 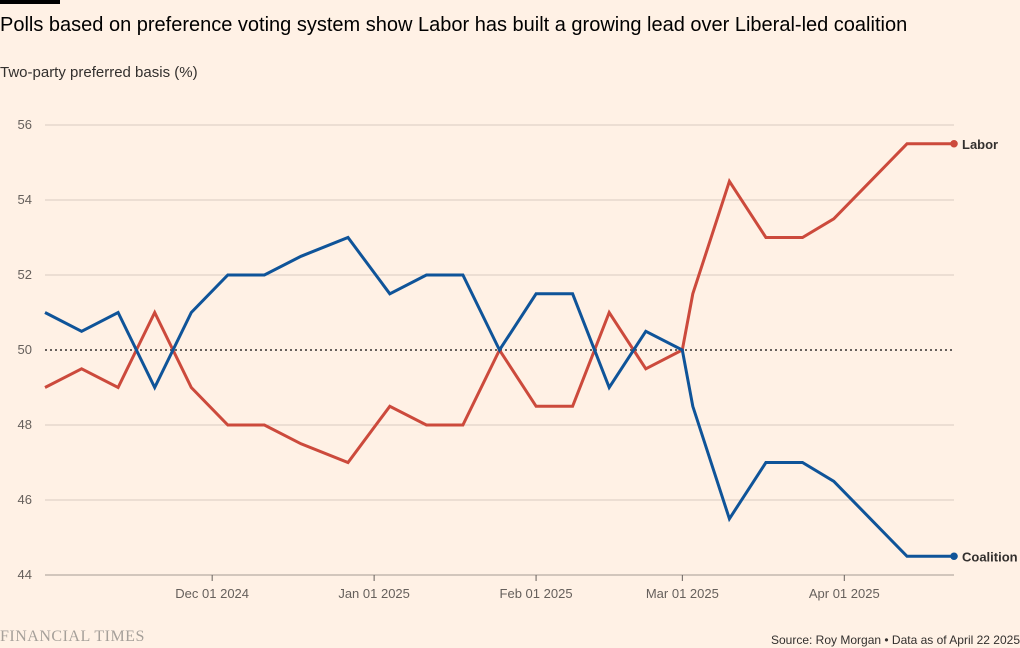 What do you see at coordinates (844, 593) in the screenshot?
I see `x-tick-label-4: Apr 01 2025` at bounding box center [844, 593].